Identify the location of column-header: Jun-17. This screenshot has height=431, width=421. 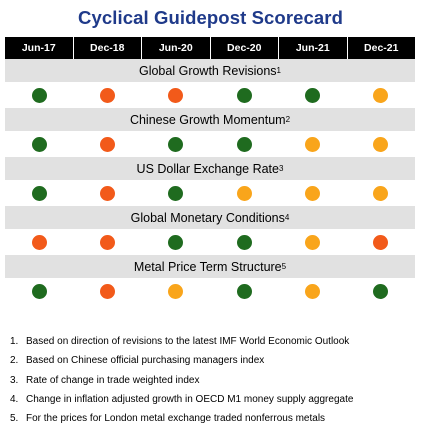
(38, 48).